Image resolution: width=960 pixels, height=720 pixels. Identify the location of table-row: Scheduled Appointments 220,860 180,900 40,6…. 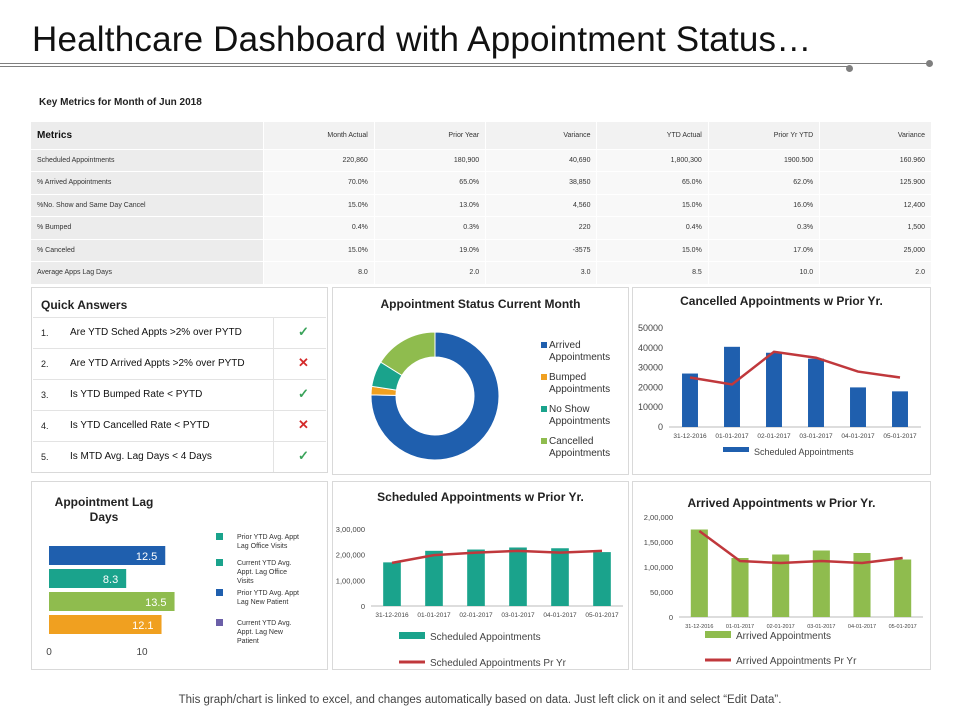
(481, 160).